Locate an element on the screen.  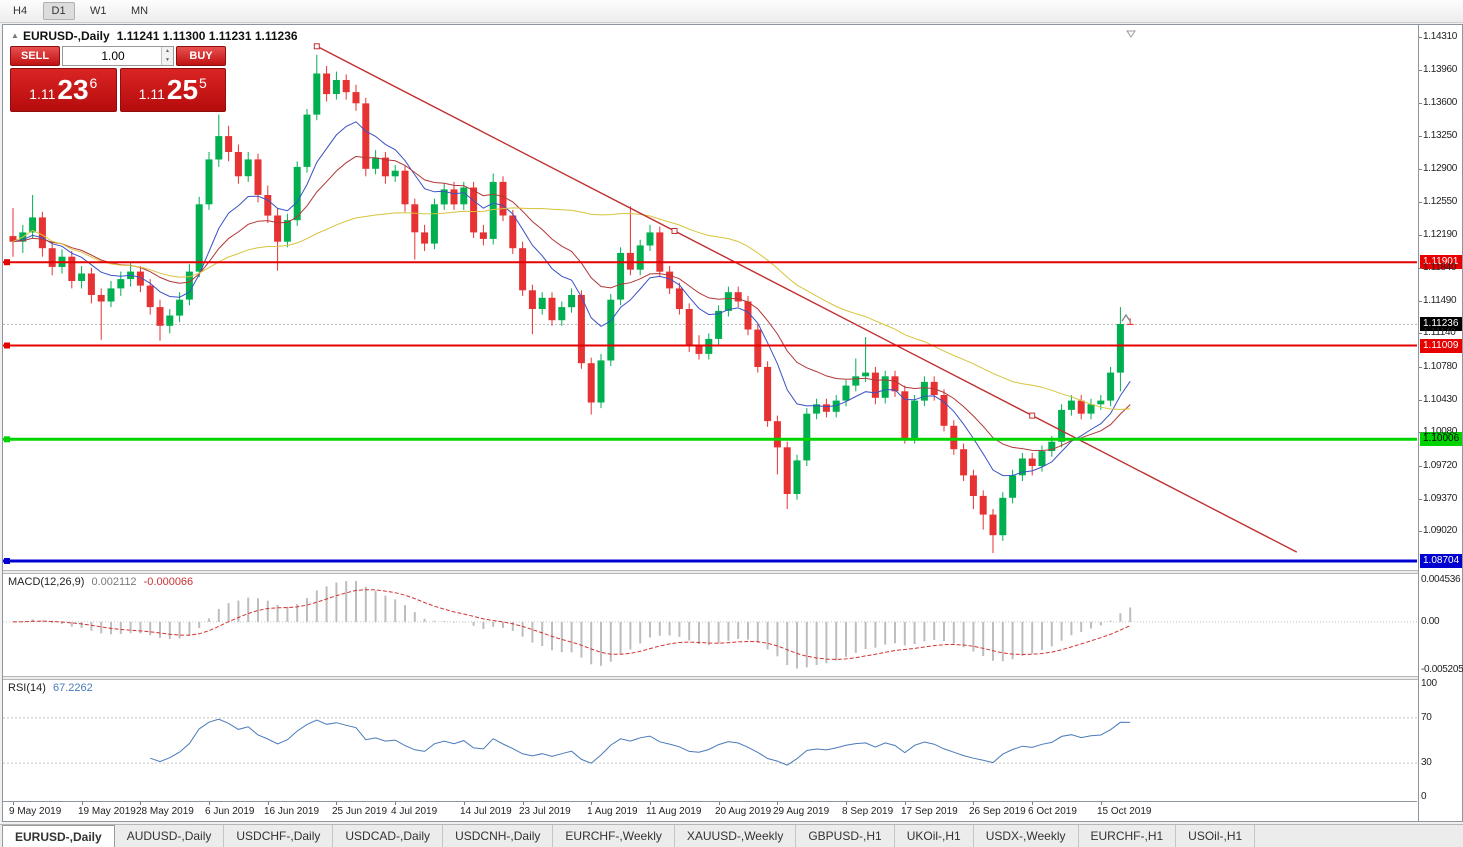
chart-symbol: EURUSD-,Daily is located at coordinates (66, 36).